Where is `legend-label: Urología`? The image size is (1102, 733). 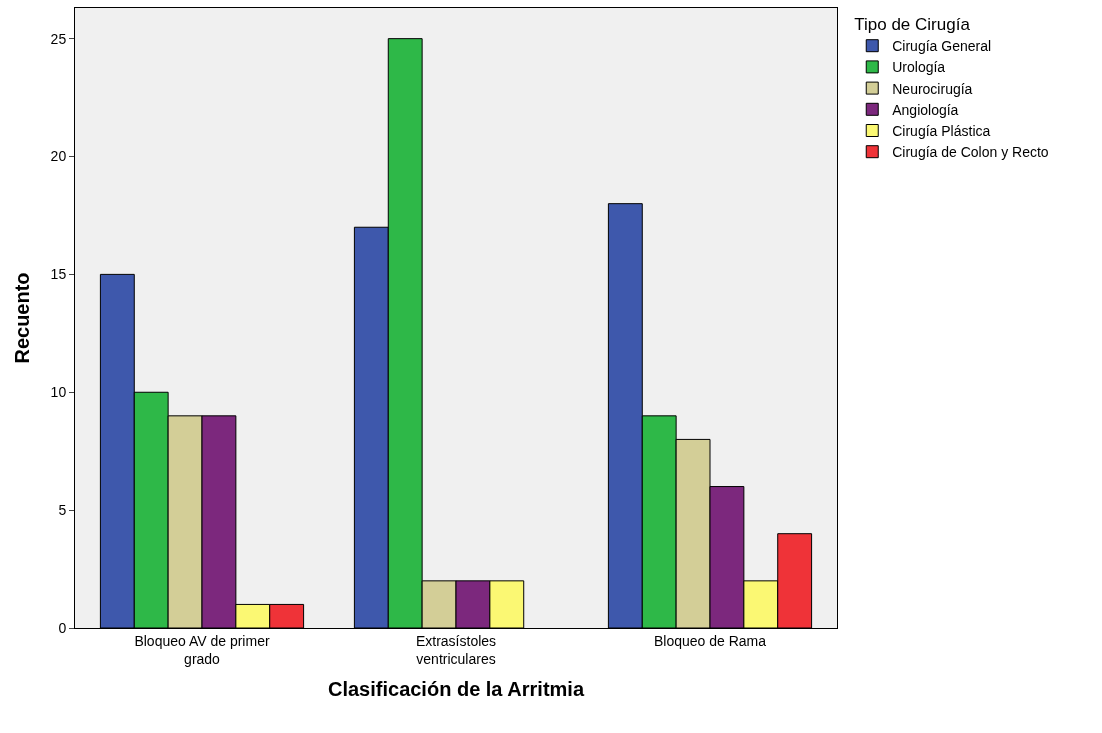
legend-label: Urología is located at coordinates (919, 67).